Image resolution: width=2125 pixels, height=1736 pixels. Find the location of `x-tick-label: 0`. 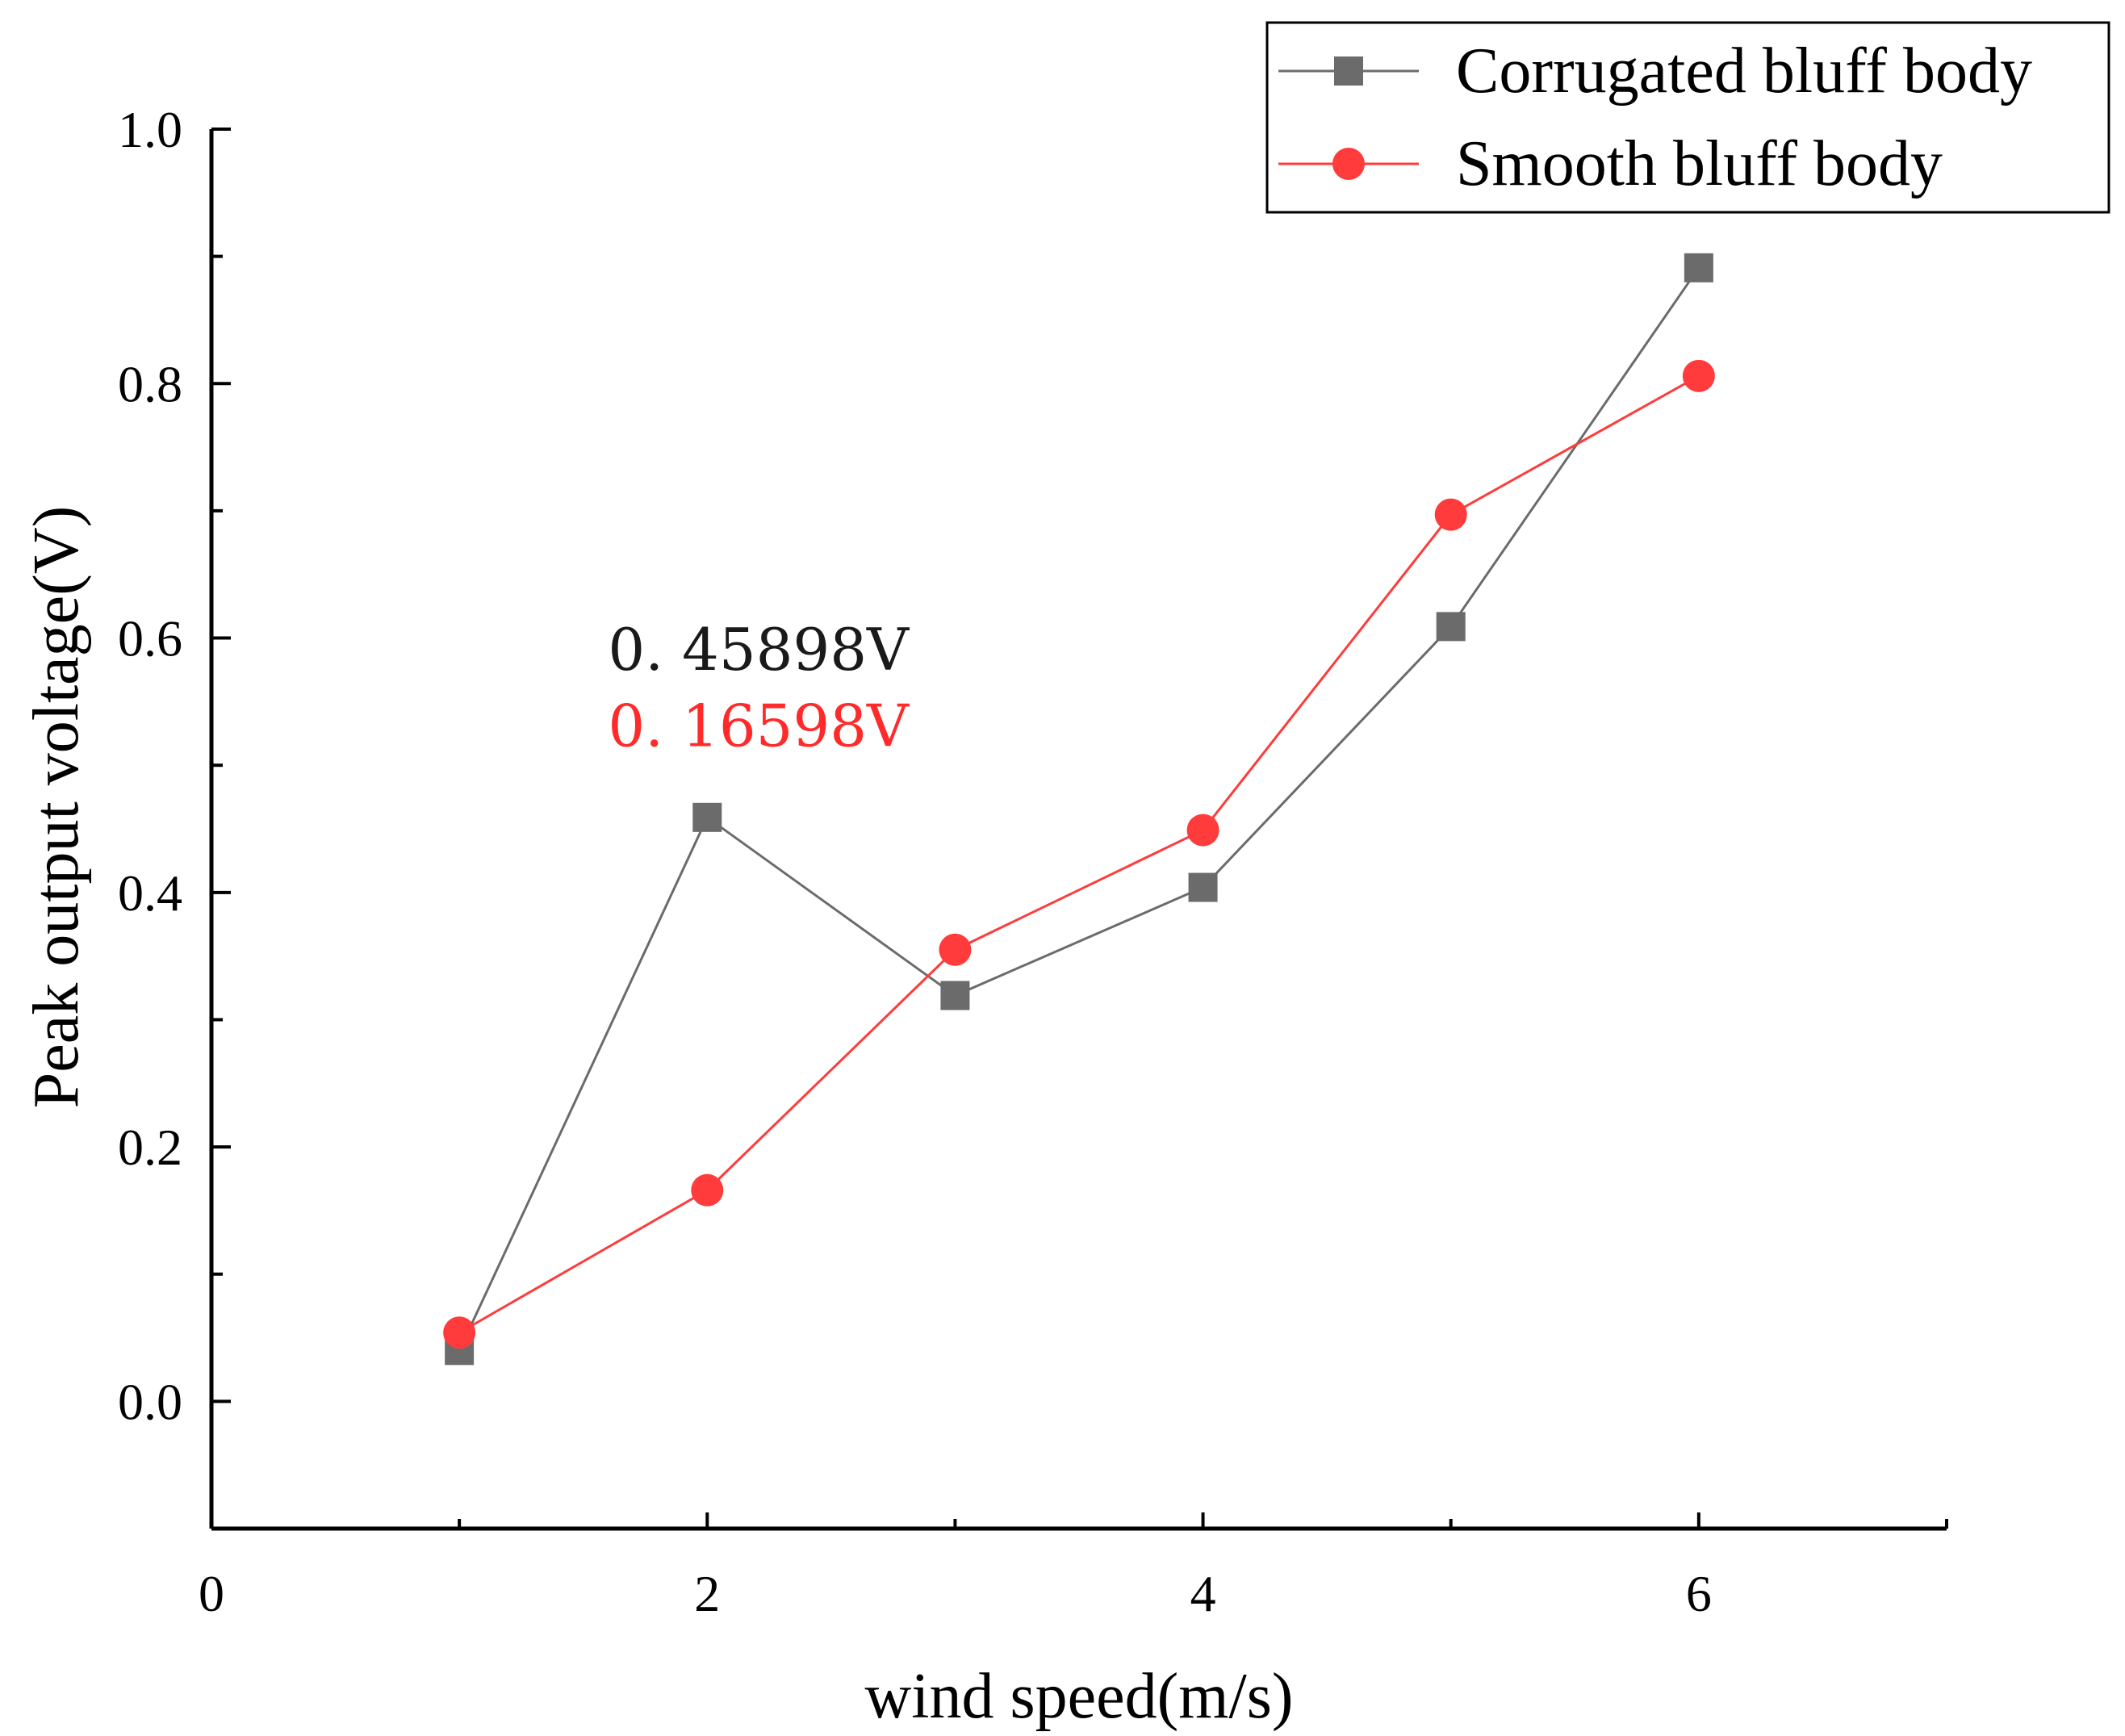

x-tick-label: 0 is located at coordinates (211, 1594).